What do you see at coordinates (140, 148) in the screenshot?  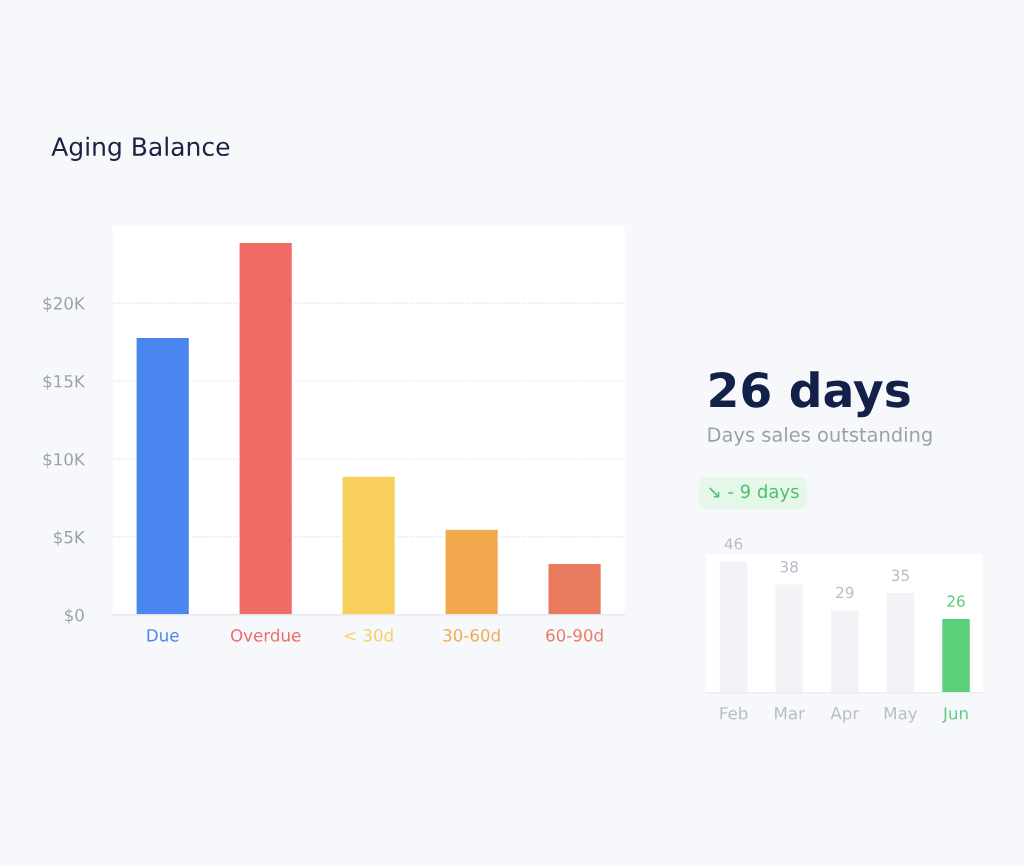 I see `chart-title: Aging Balance` at bounding box center [140, 148].